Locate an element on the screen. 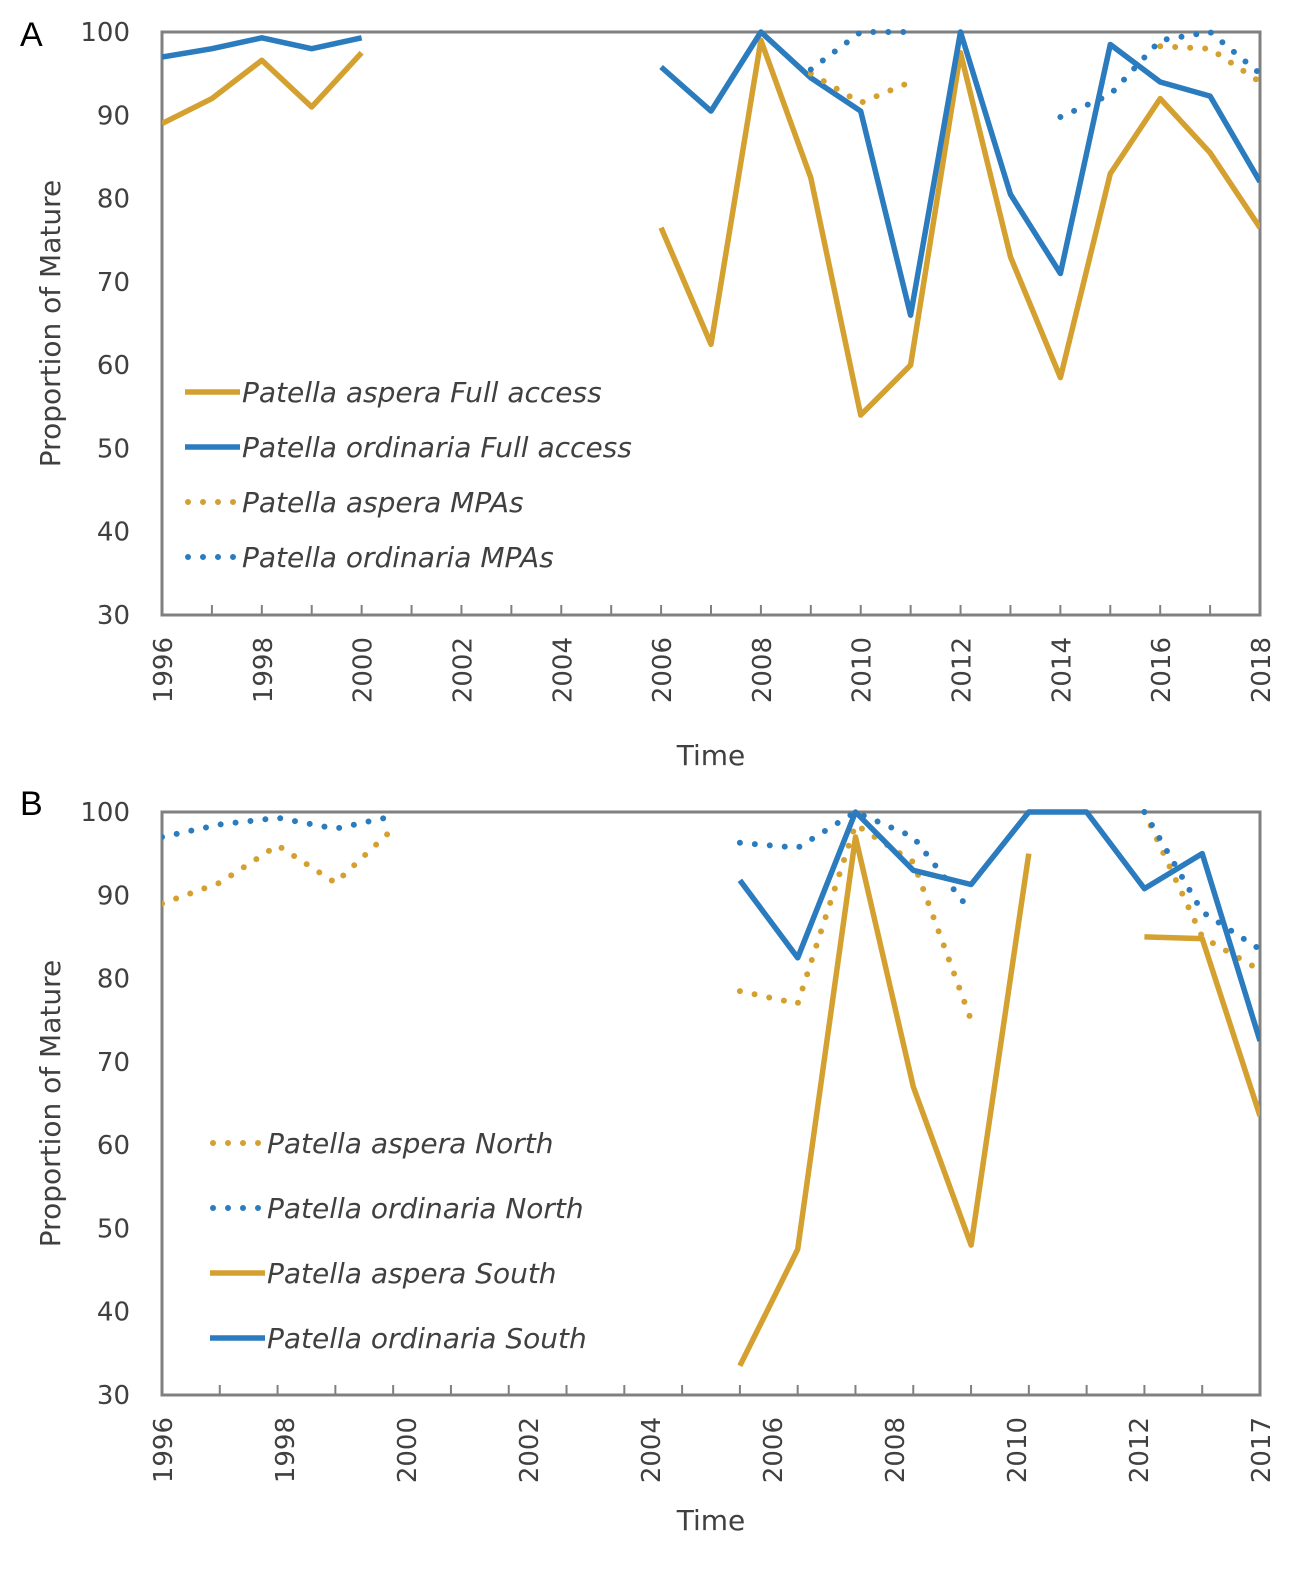 This screenshot has height=1589, width=1299. series-line-patella-aspera-north is located at coordinates (711, 916).